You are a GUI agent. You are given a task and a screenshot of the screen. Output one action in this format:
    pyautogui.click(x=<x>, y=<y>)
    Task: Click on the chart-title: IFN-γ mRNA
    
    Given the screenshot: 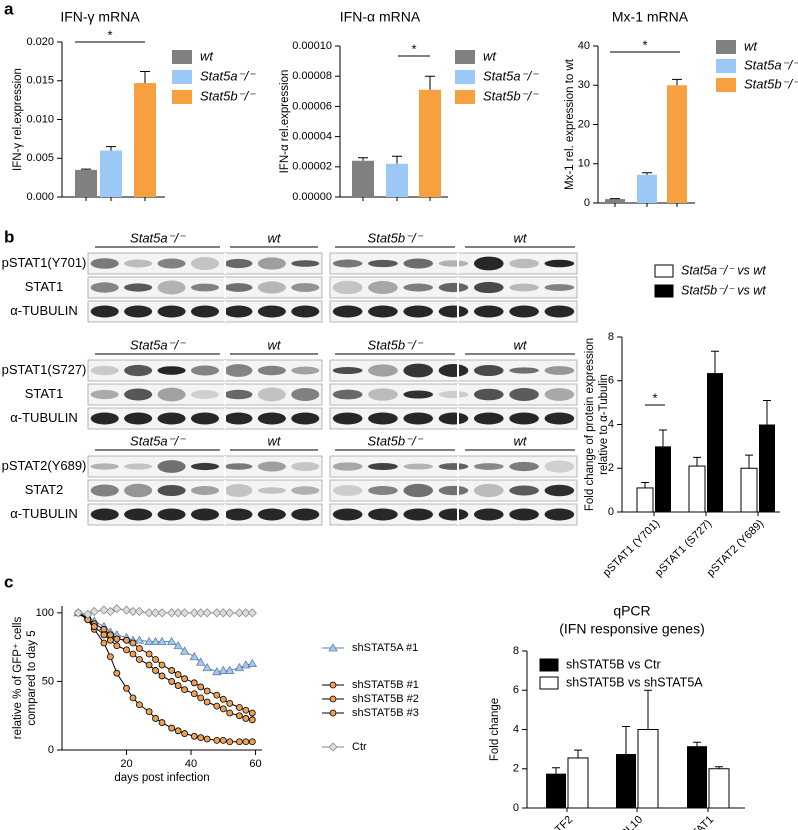 What is the action you would take?
    pyautogui.click(x=100, y=17)
    